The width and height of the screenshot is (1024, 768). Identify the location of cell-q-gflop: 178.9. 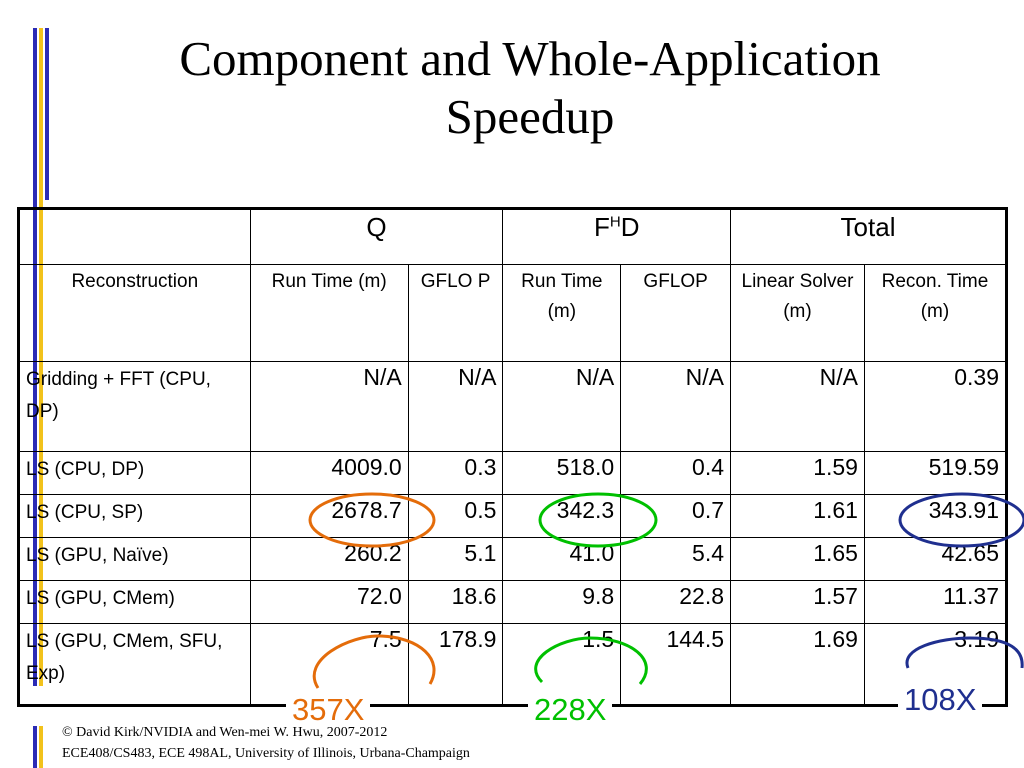
(455, 664).